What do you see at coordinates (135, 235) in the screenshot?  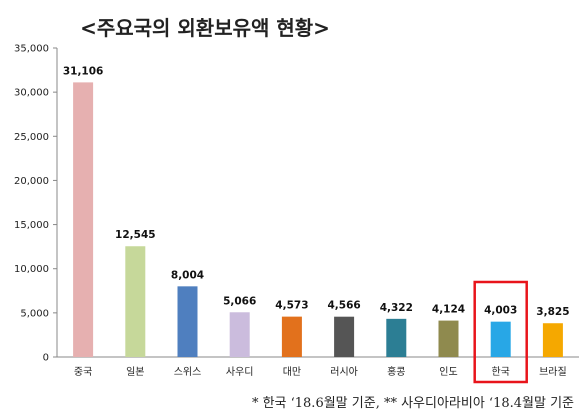 I see `data-label: 12,545` at bounding box center [135, 235].